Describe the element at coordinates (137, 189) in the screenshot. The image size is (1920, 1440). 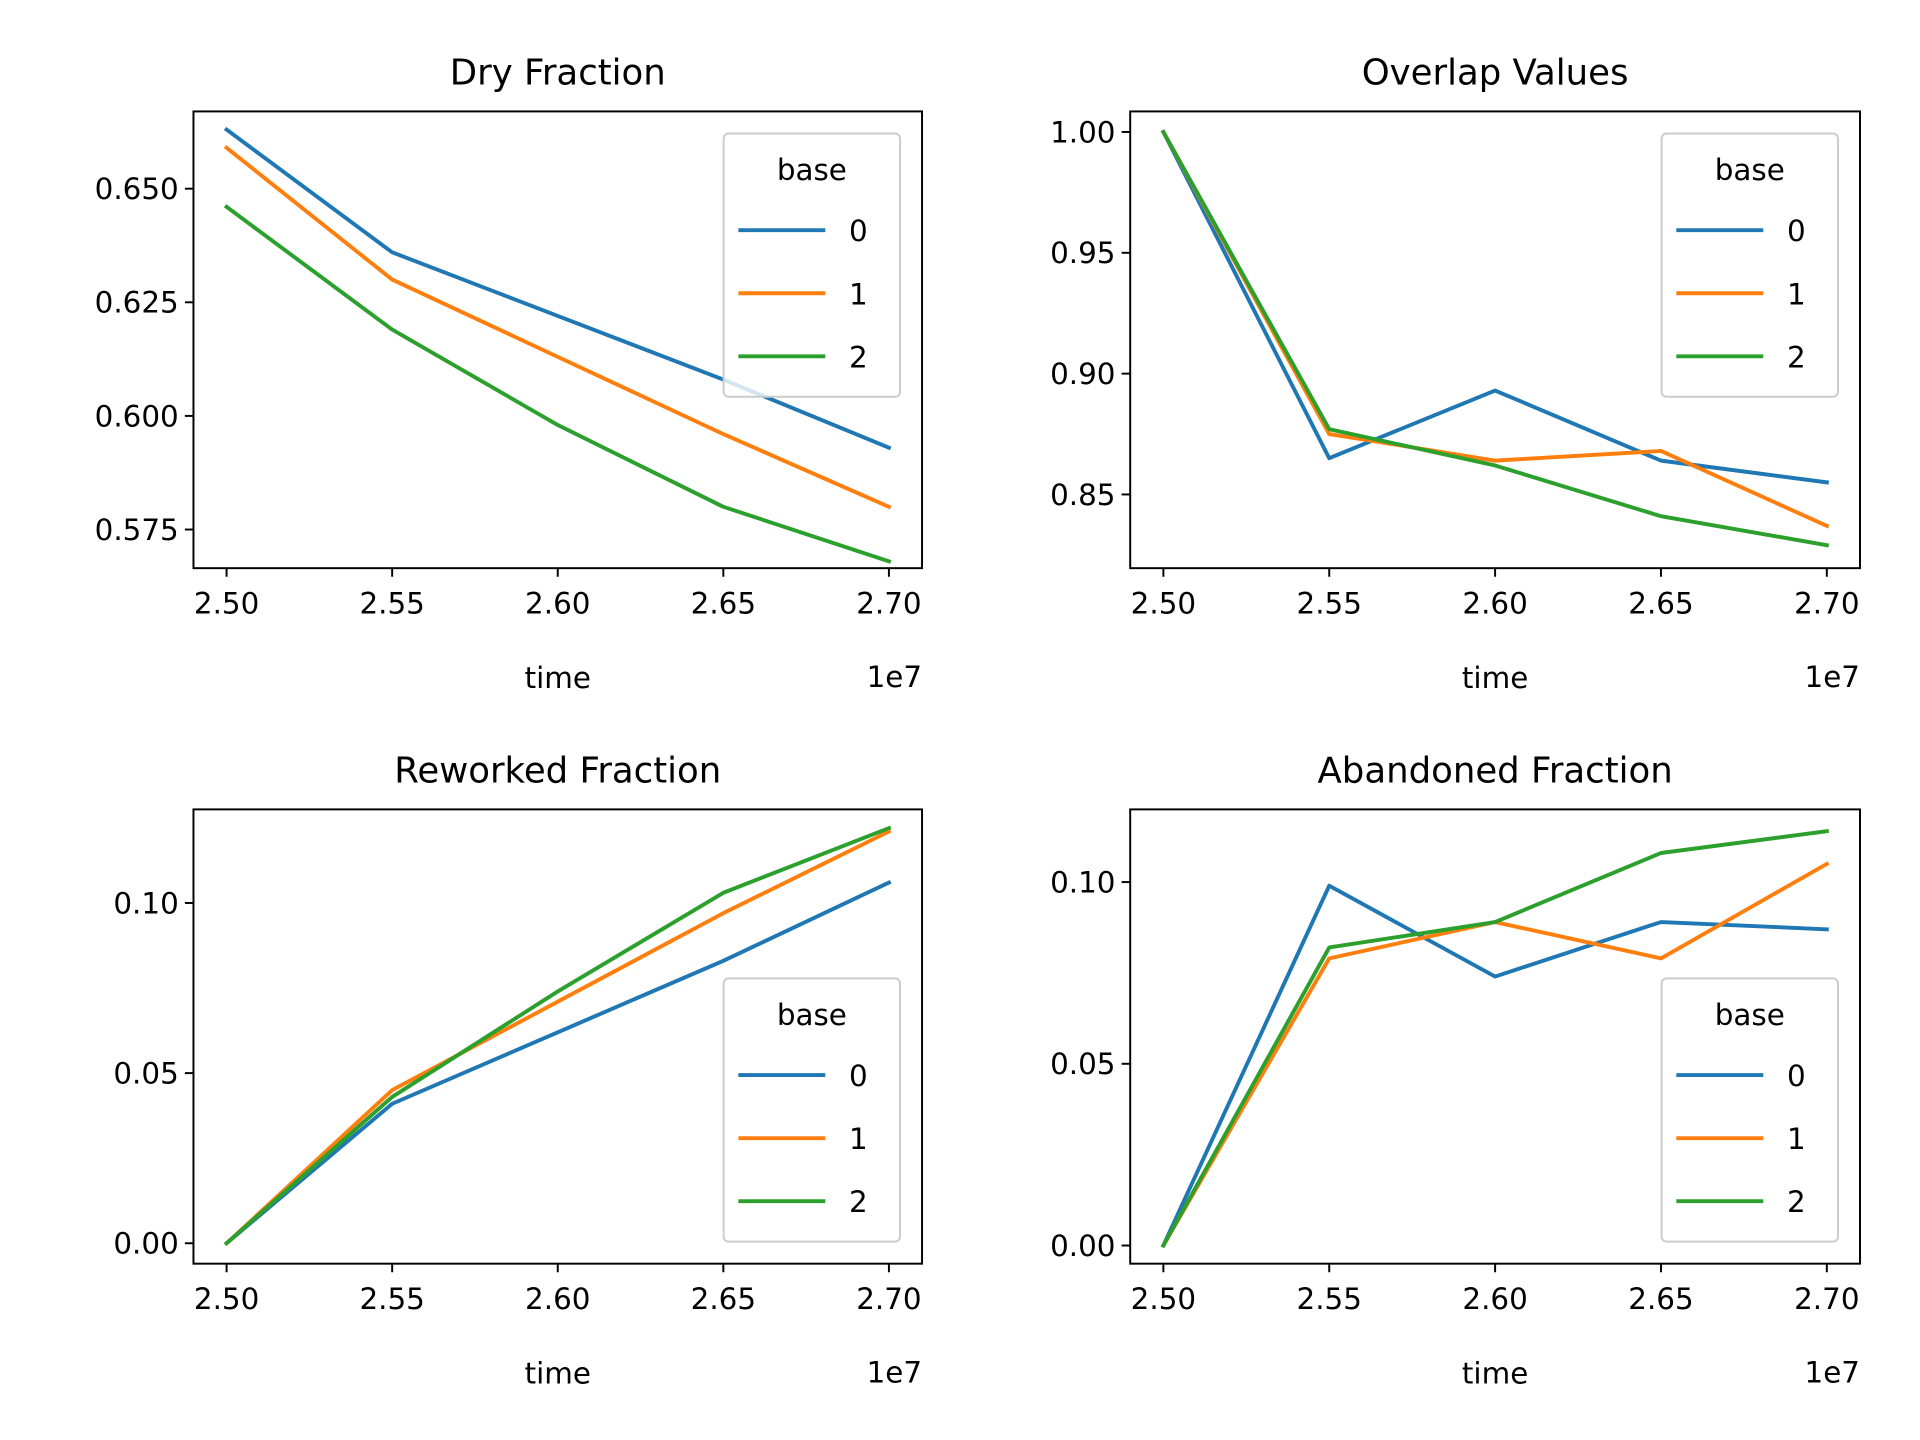
I see `y-tick-label: 0.650` at that location.